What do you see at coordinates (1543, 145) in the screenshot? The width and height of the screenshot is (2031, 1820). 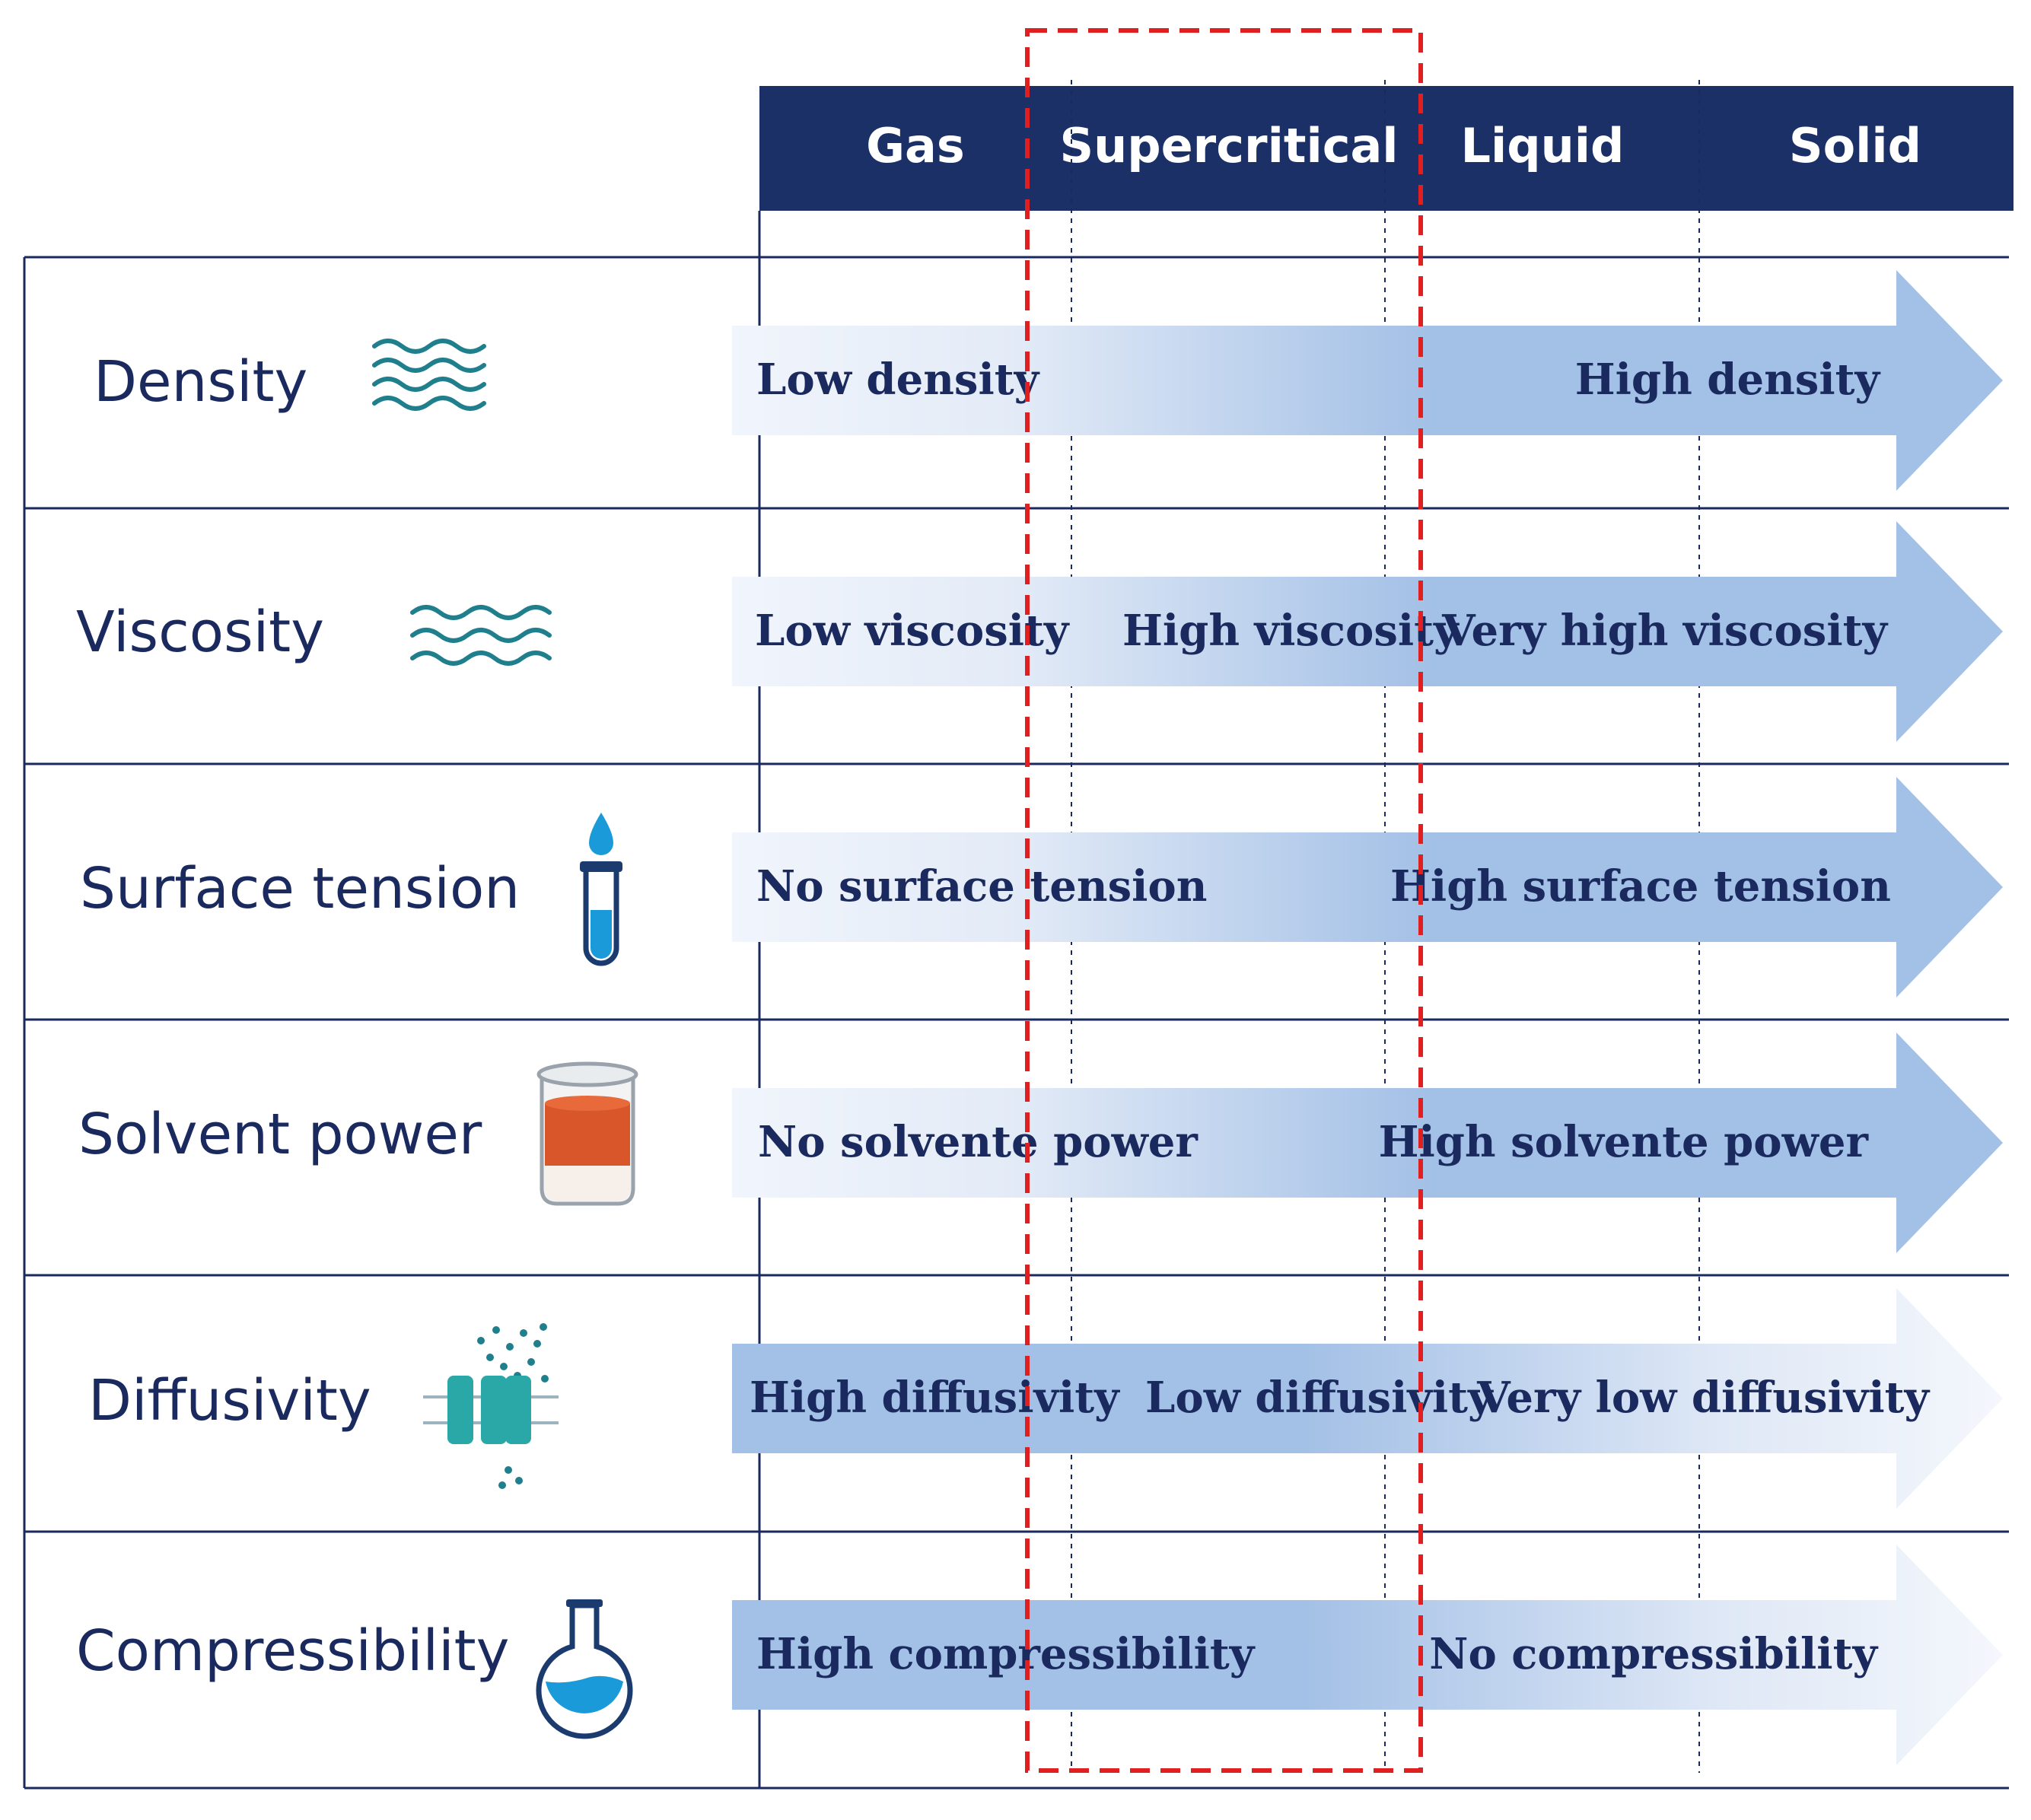 I see `column-header-liquid: Liquid` at bounding box center [1543, 145].